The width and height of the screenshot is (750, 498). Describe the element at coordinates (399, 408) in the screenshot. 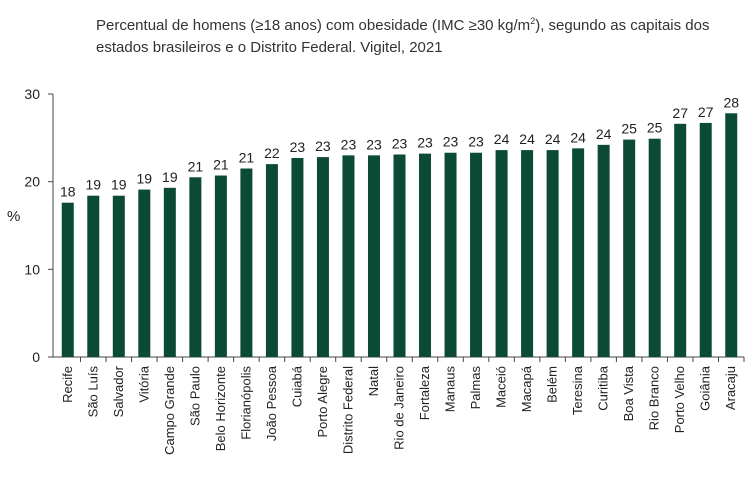

I see `category-label: Rio de Janeiro` at that location.